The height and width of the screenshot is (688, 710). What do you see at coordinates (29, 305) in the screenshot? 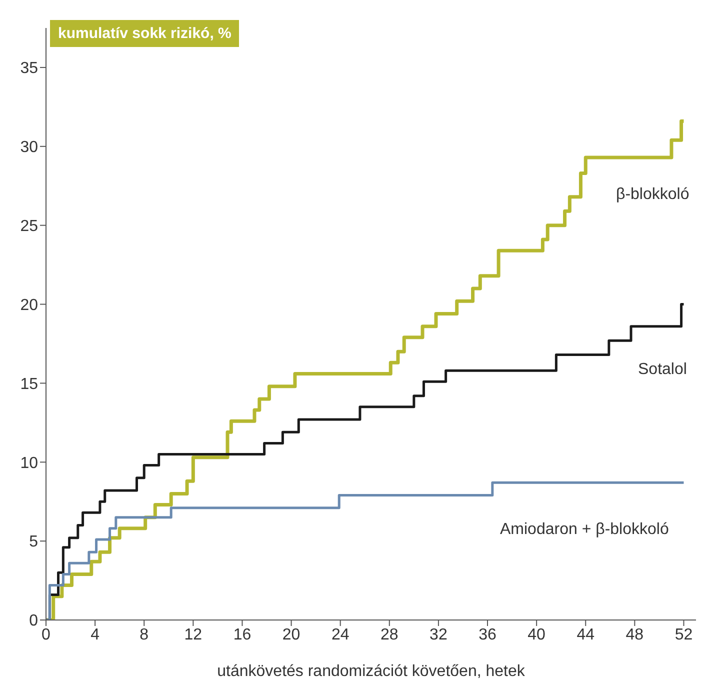
I see `y-tick-label: 20` at bounding box center [29, 305].